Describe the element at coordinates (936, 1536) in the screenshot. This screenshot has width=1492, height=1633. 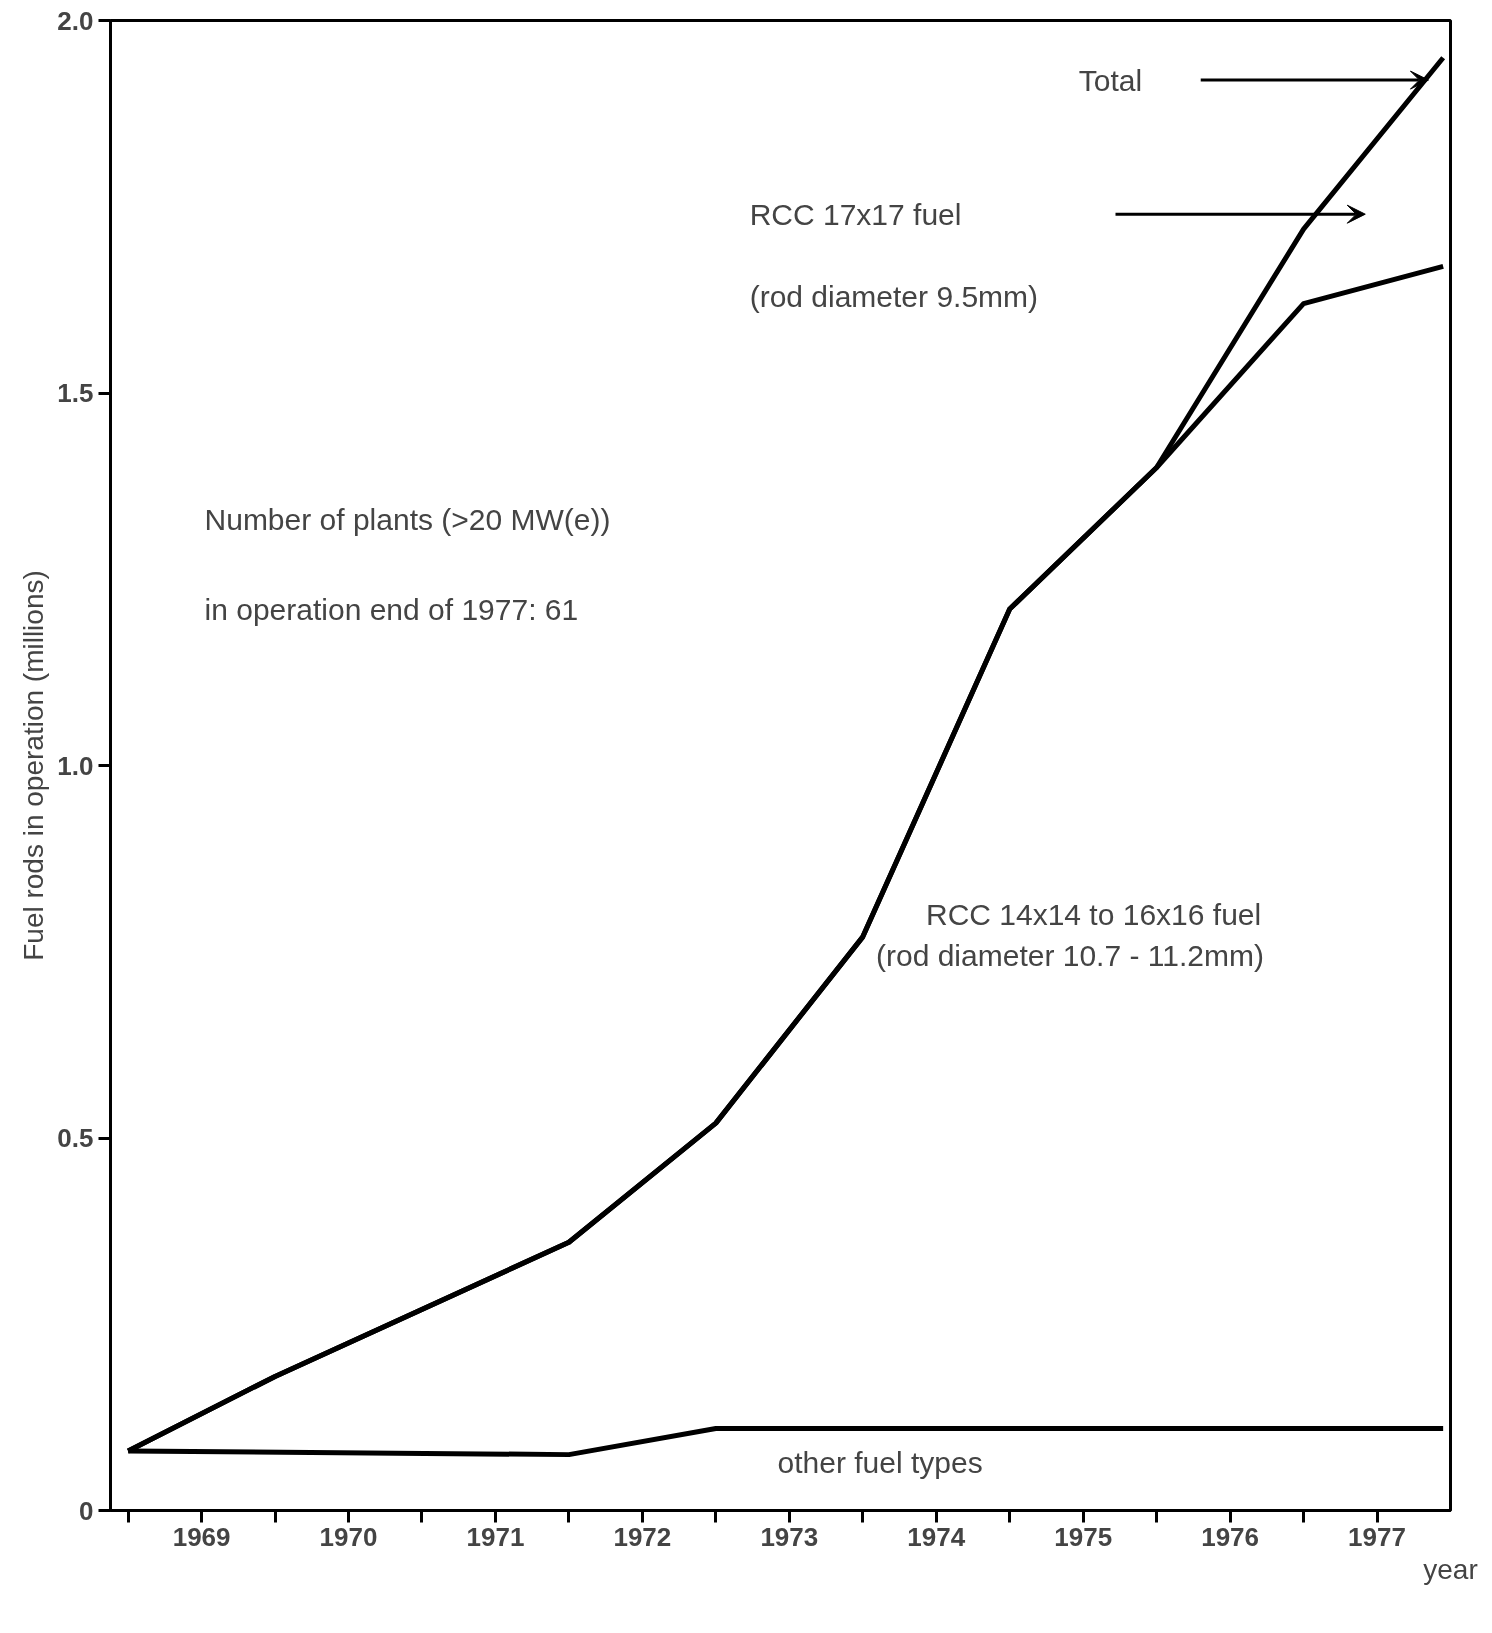
I see `x-tick-label: 1974` at that location.